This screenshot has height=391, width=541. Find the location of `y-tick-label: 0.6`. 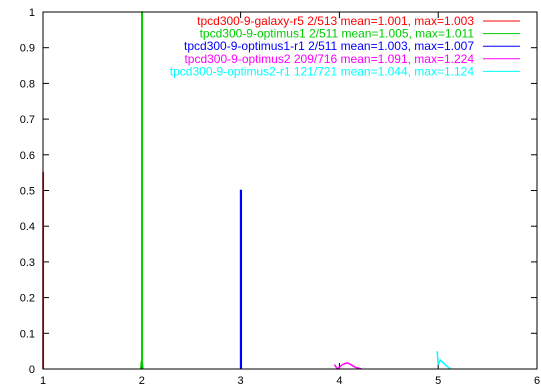

y-tick-label: 0.6 is located at coordinates (27, 156).